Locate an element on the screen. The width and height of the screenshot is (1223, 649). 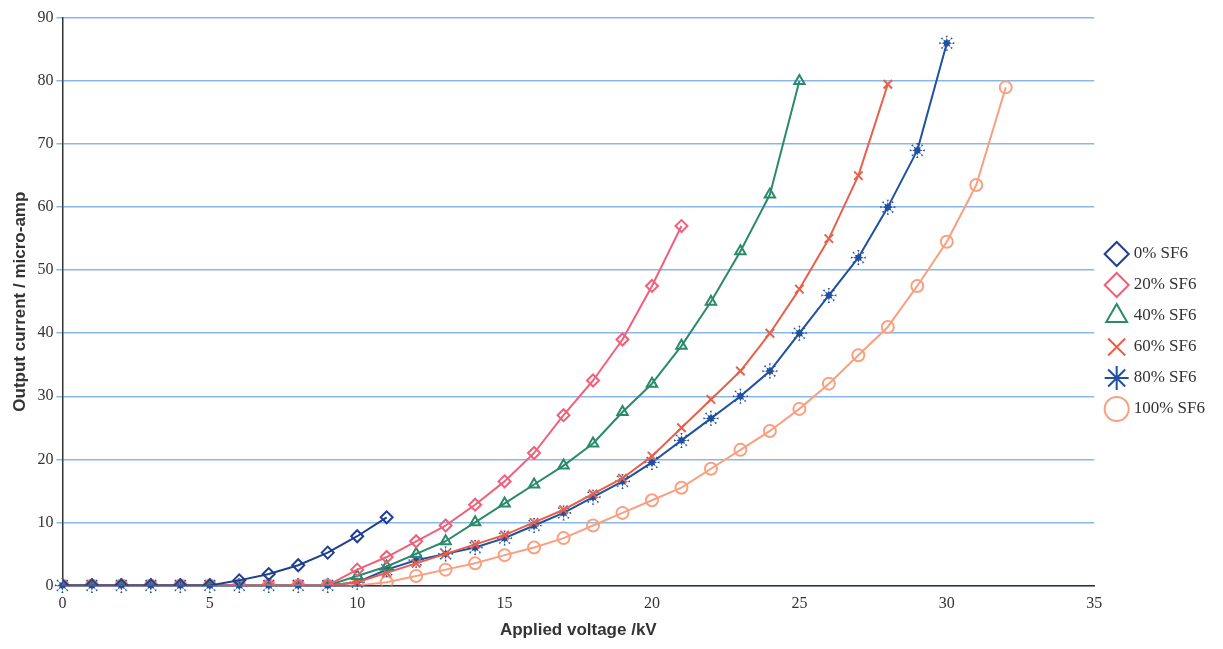
legend-label: 100% SF6 is located at coordinates (1169, 408).